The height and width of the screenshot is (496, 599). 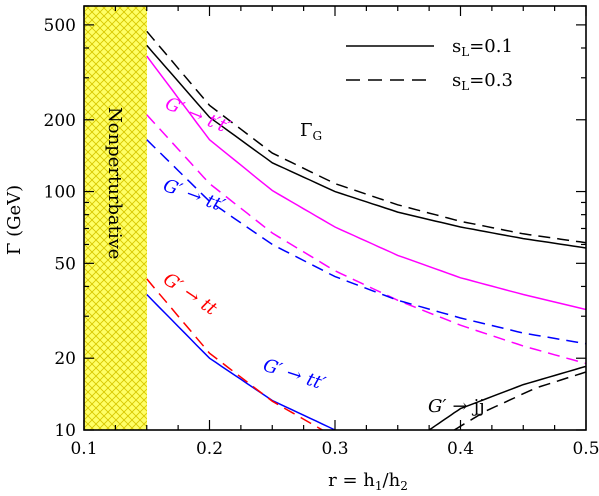 I want to click on x-tick-label: 0.3, so click(x=334, y=449).